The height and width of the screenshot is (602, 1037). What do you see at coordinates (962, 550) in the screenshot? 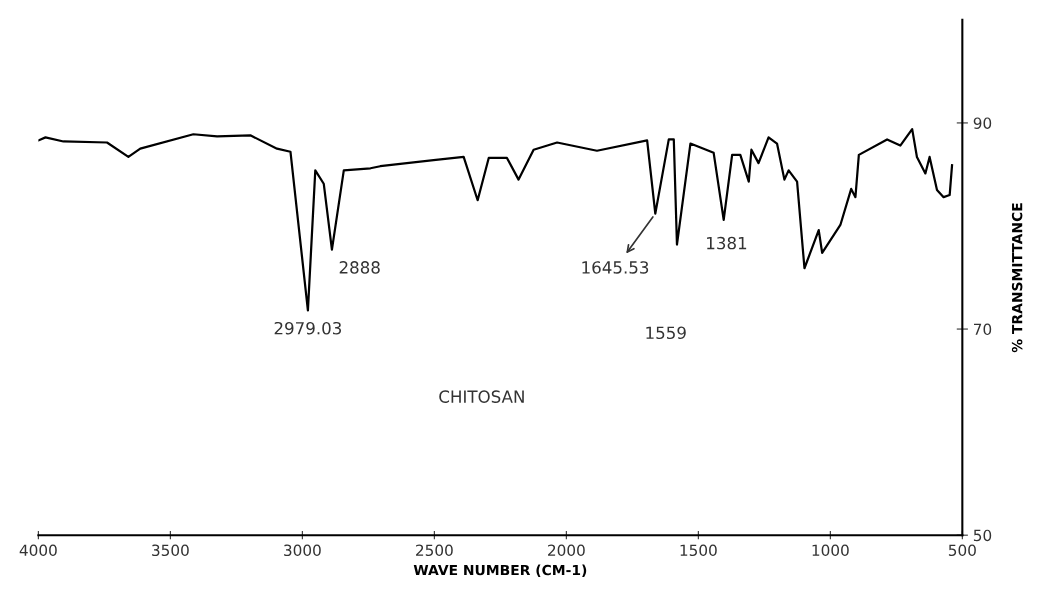
I see `x-tick-label: 500` at bounding box center [962, 550].